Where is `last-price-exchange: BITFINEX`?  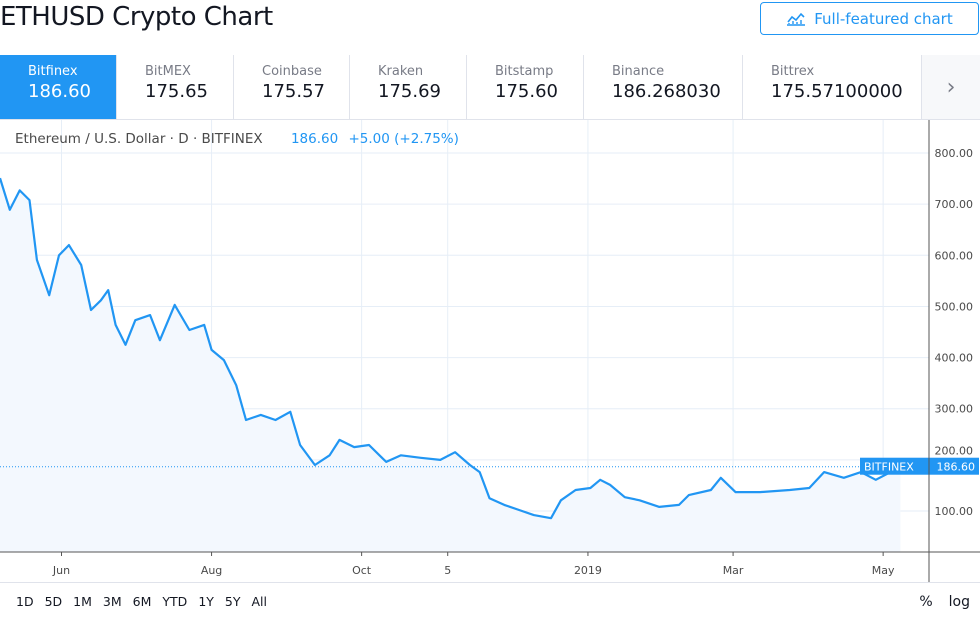
last-price-exchange: BITFINEX is located at coordinates (889, 467).